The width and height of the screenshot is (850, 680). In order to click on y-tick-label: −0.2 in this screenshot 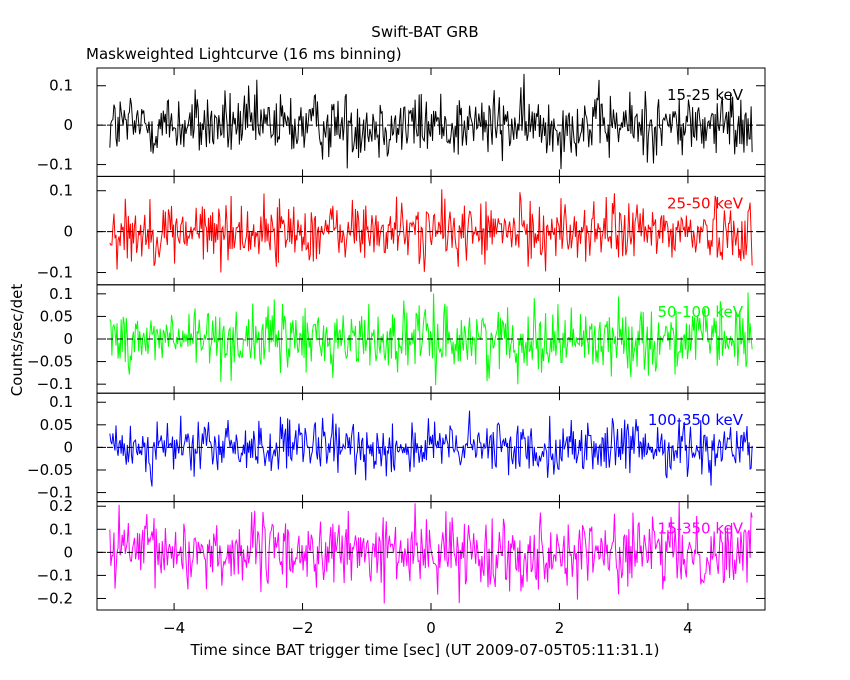, I will do `click(55, 598)`.